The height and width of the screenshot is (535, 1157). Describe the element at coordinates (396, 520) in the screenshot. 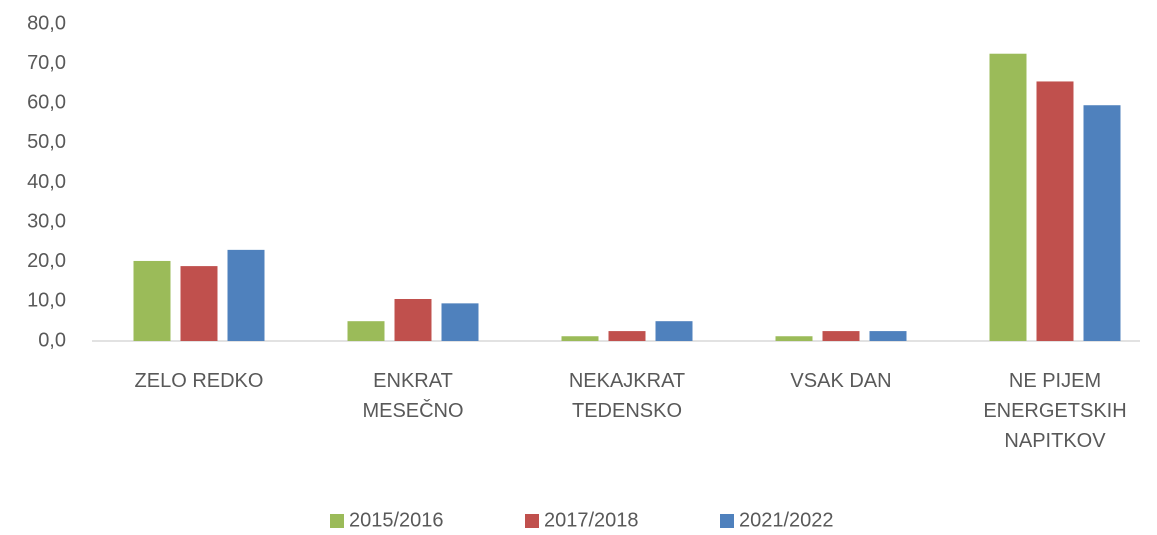

I see `legend-label: 2015/2016` at that location.